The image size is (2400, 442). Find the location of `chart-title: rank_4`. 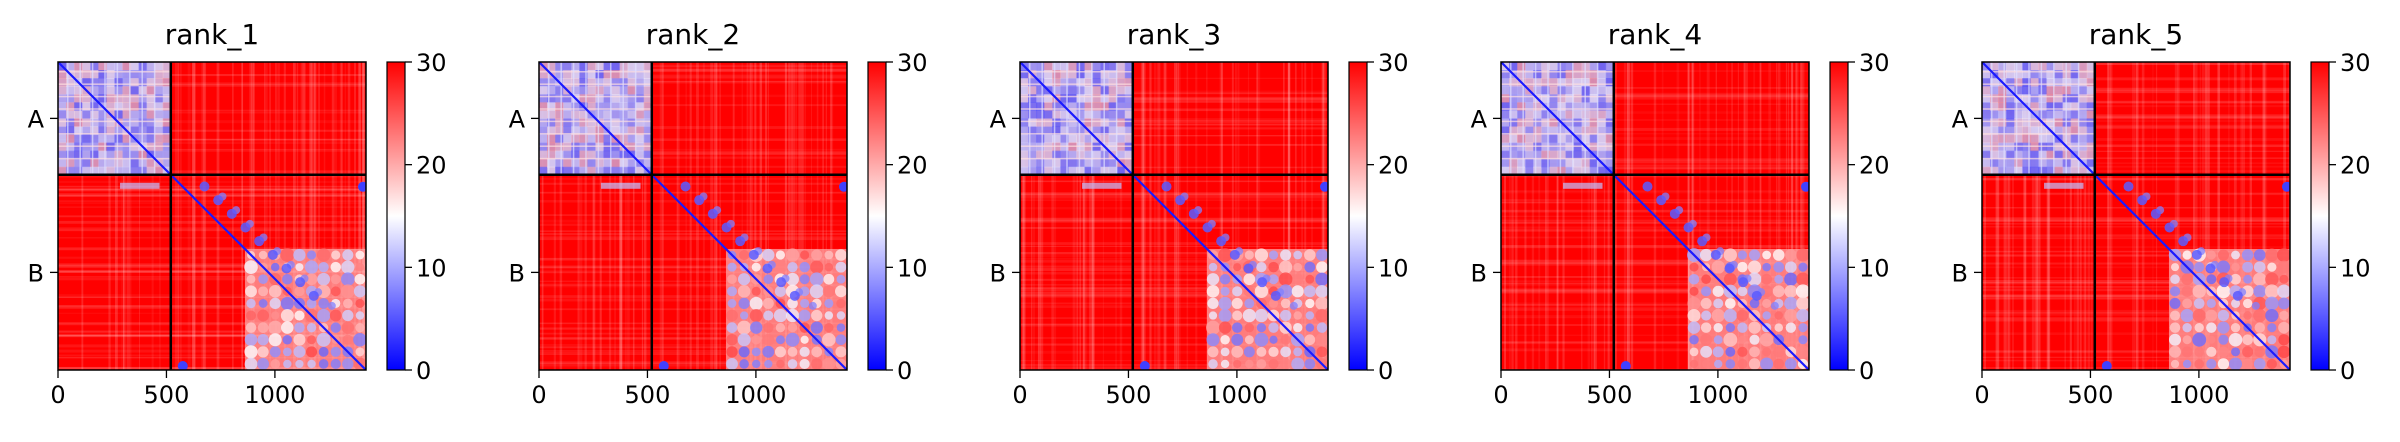

chart-title: rank_4 is located at coordinates (1655, 34).